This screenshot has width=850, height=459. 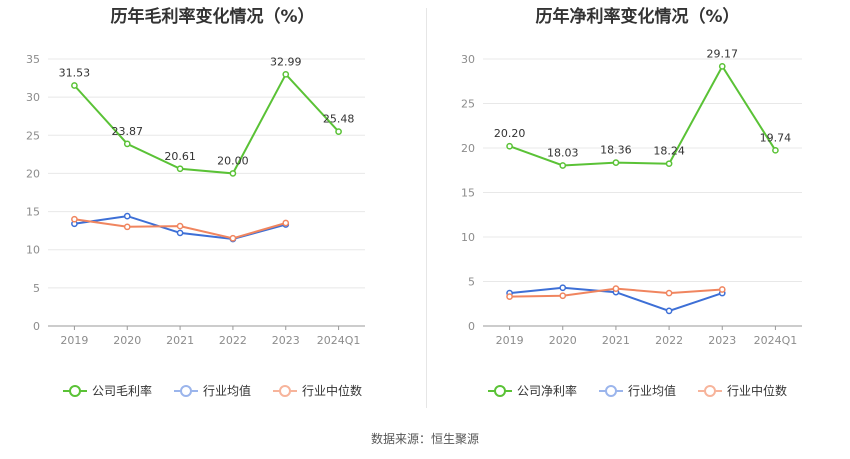 What do you see at coordinates (339, 119) in the screenshot?
I see `data-label: 25.48` at bounding box center [339, 119].